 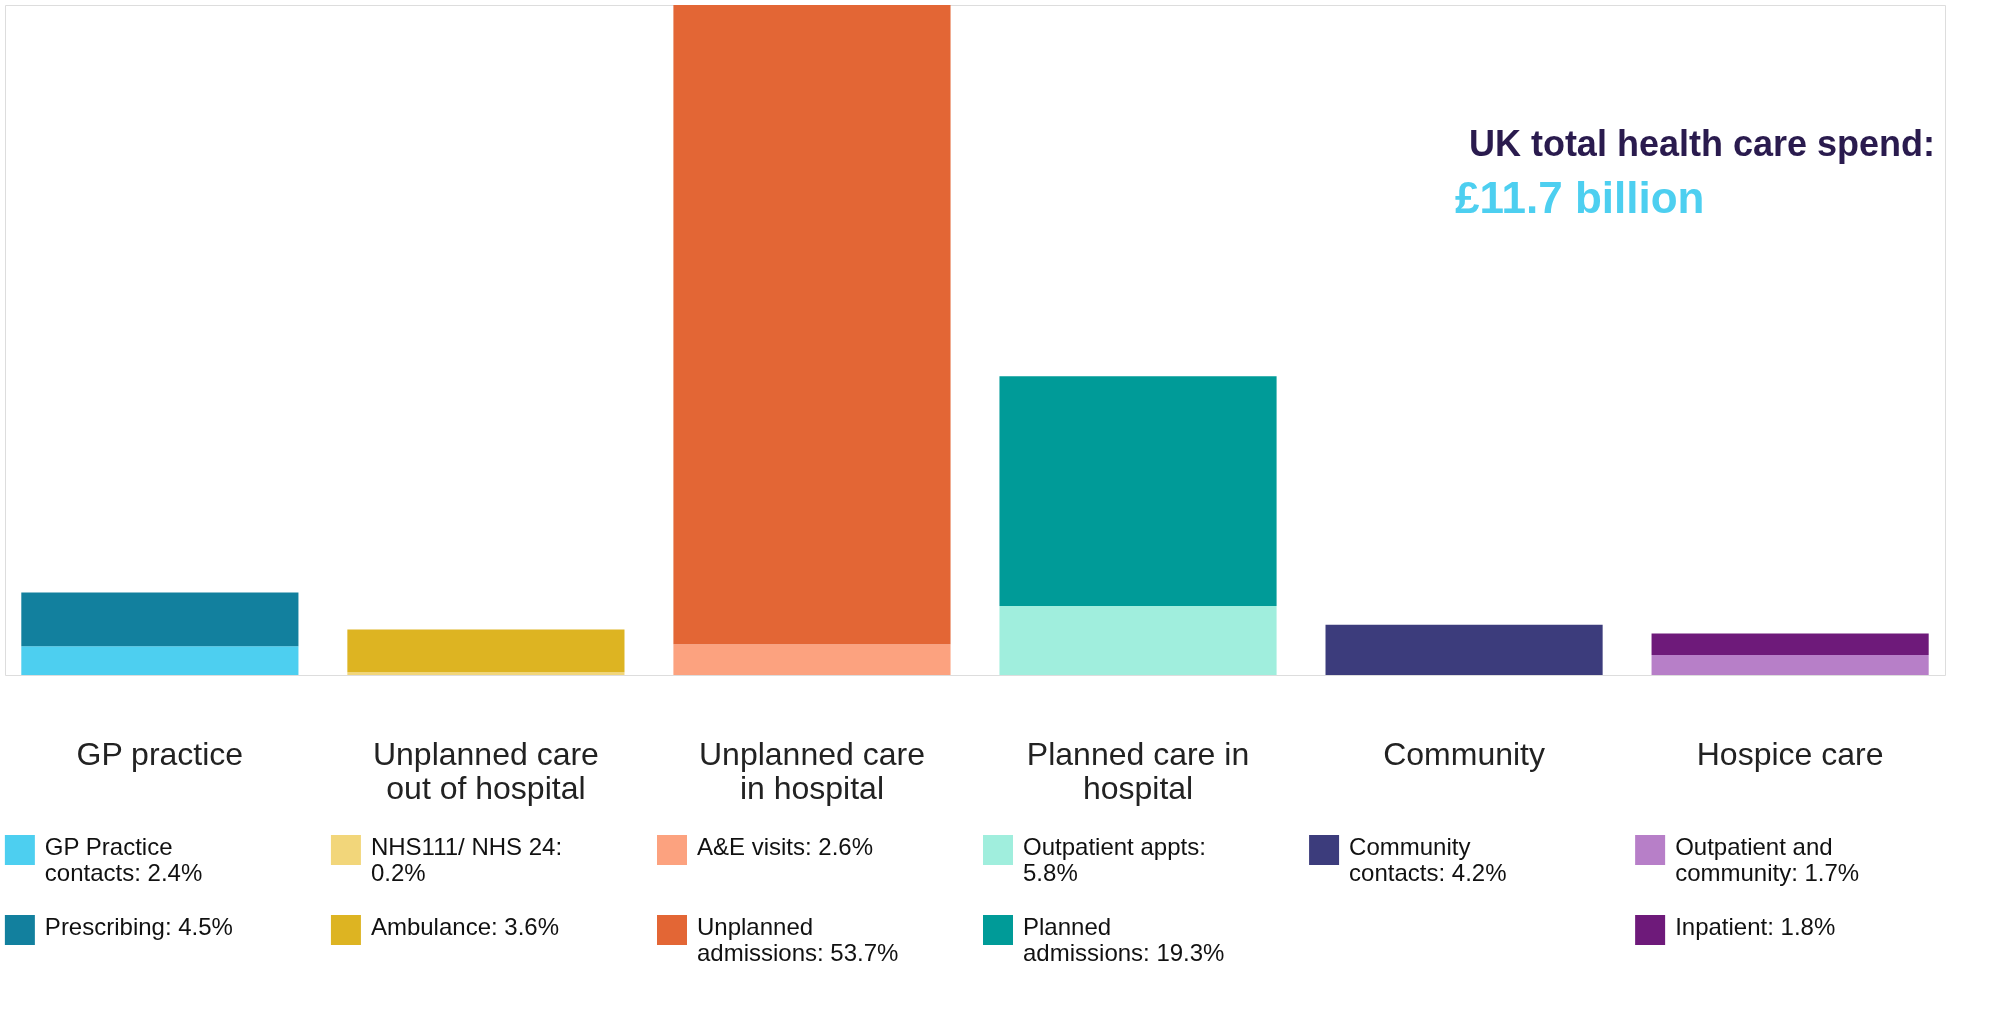 I want to click on text: UK total health care spend:, so click(x=1701, y=143).